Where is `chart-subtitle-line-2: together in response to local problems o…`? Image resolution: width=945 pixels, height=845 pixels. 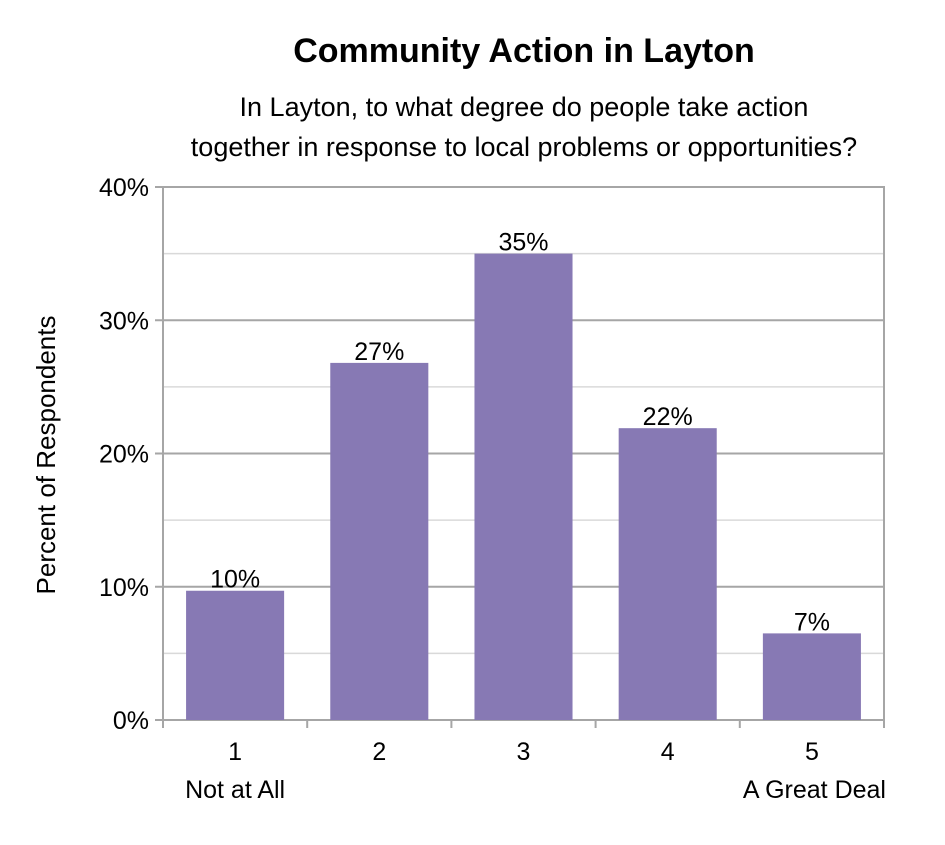
chart-subtitle-line-2: together in response to local problems o… is located at coordinates (524, 147).